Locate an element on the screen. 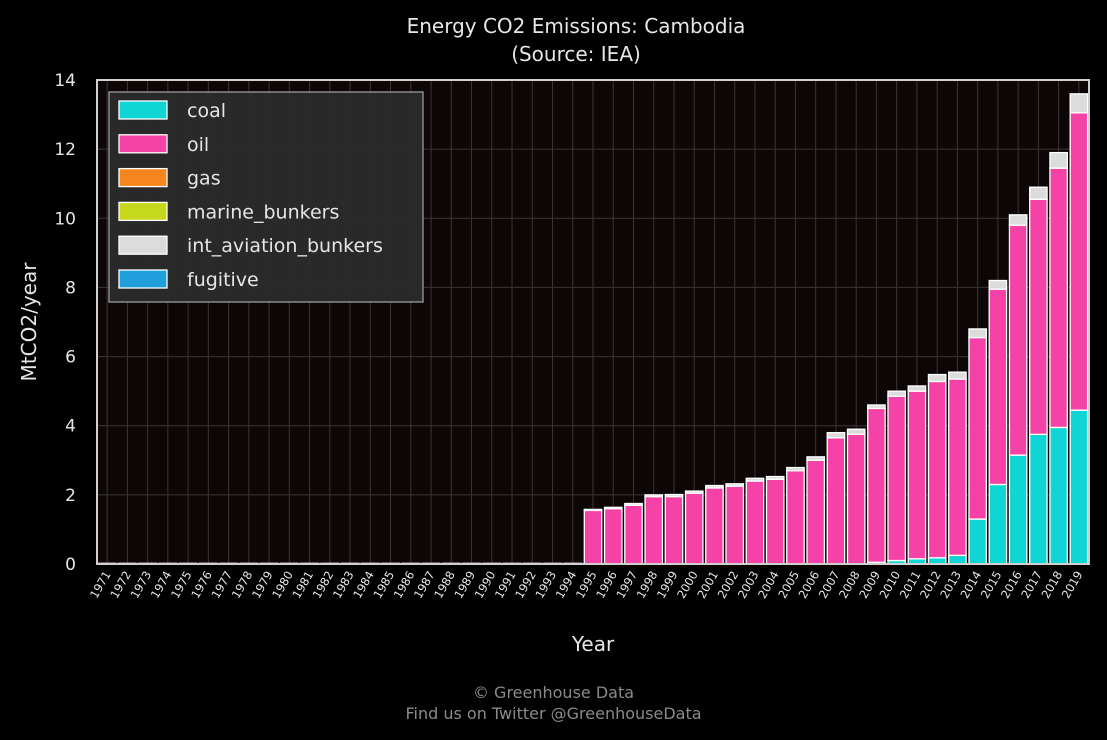 This screenshot has width=1107, height=740. footer-twitter: Find us on Twitter @GreenhouseData is located at coordinates (553, 713).